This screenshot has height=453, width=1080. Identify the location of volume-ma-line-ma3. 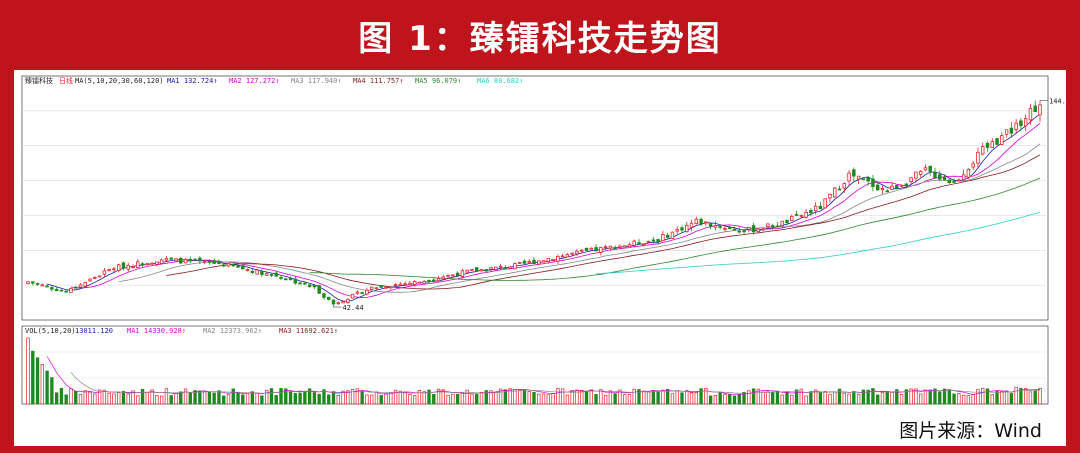
(555, 383).